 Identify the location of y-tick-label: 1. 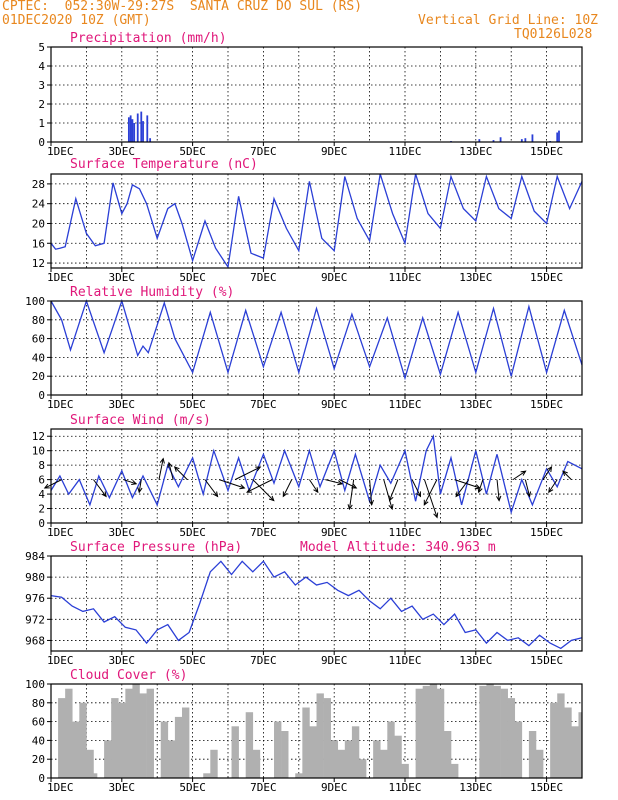
(41, 123).